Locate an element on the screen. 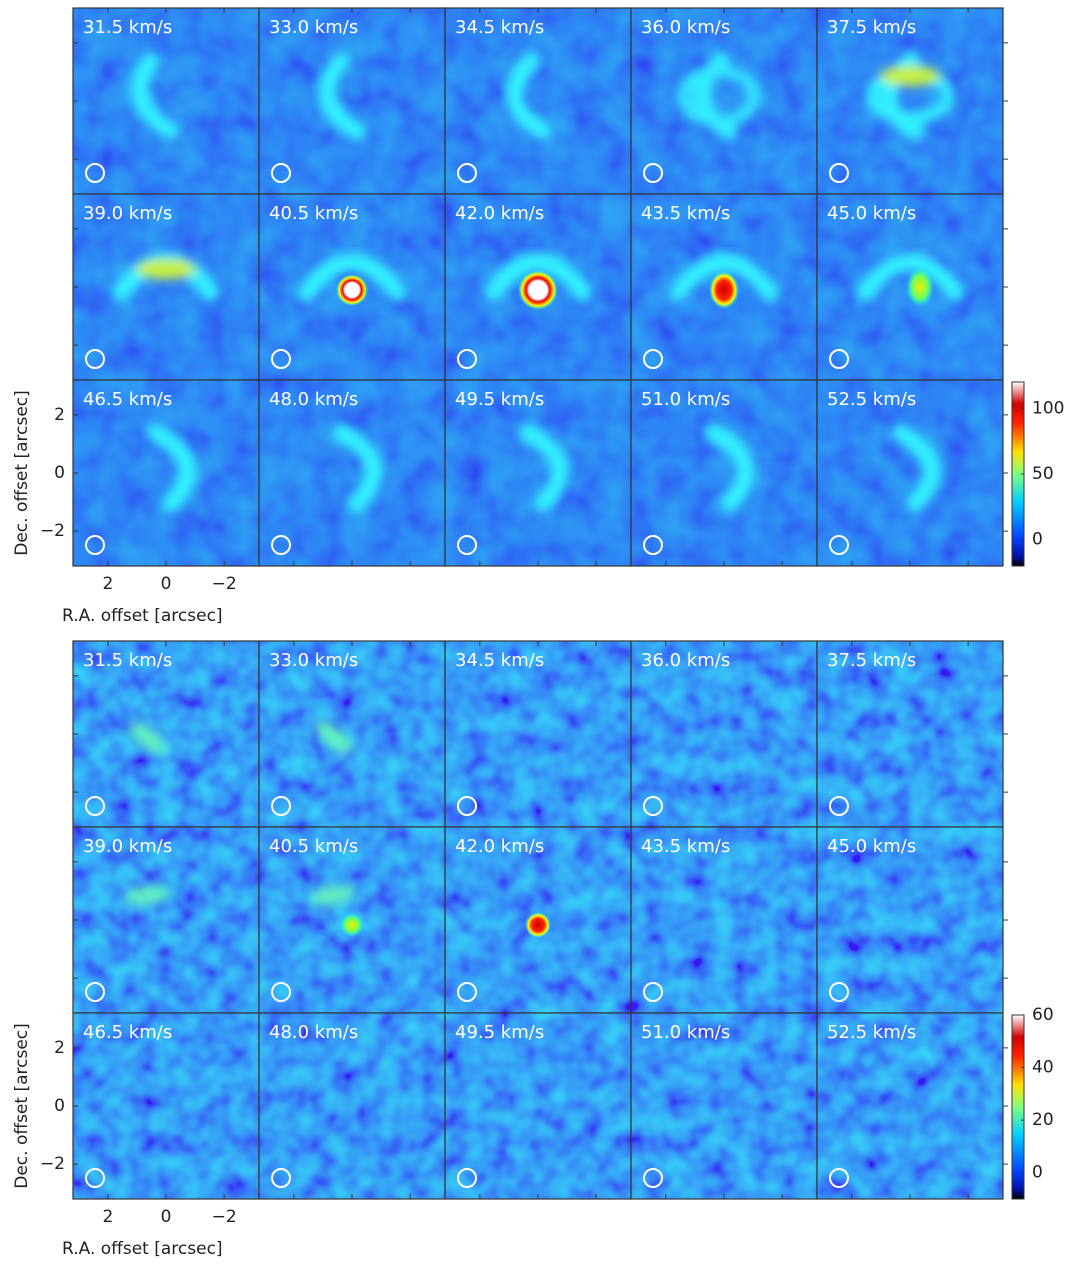 This screenshot has width=1070, height=1267. colorbar-tick-label: 100 is located at coordinates (1048, 408).